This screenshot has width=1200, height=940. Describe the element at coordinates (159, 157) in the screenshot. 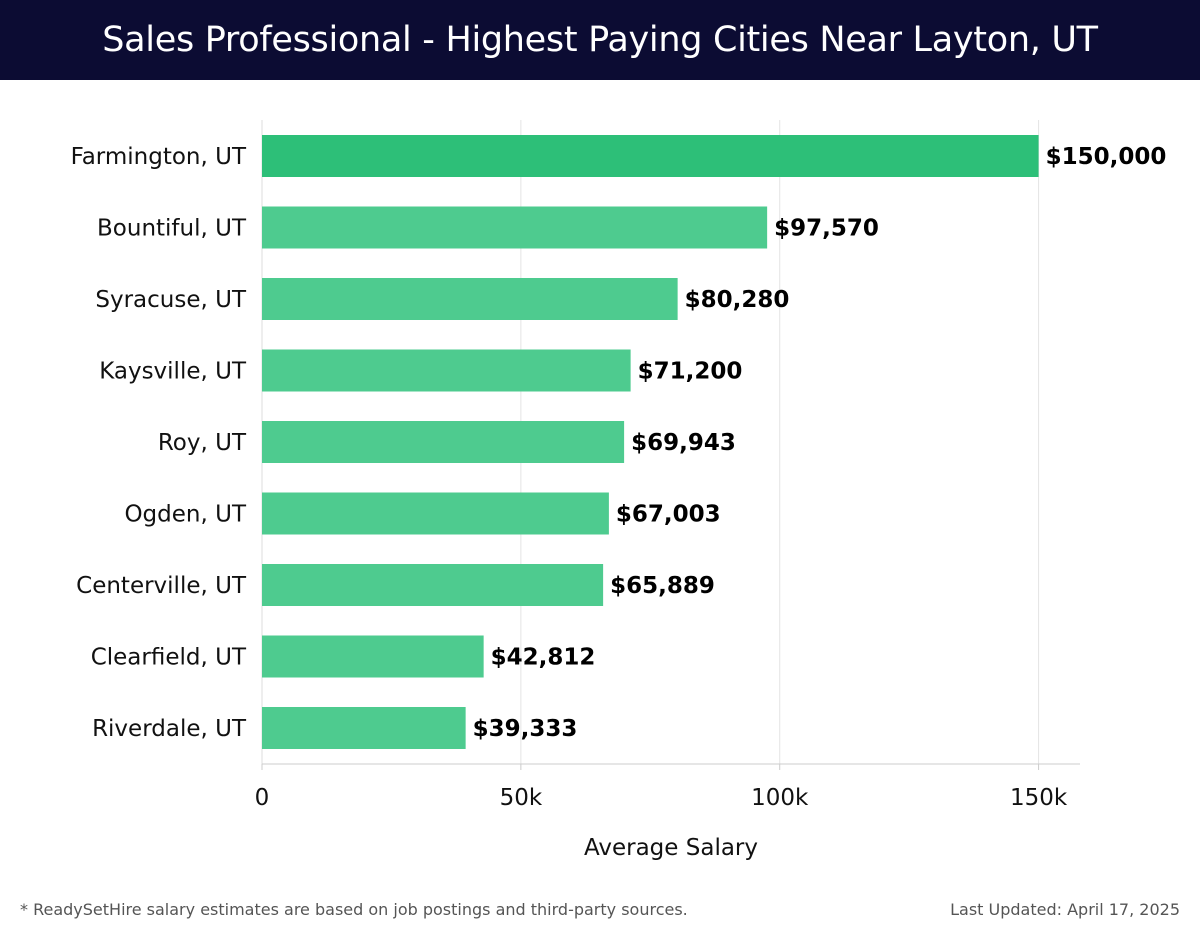

I see `category-label: Farmington, UT` at that location.